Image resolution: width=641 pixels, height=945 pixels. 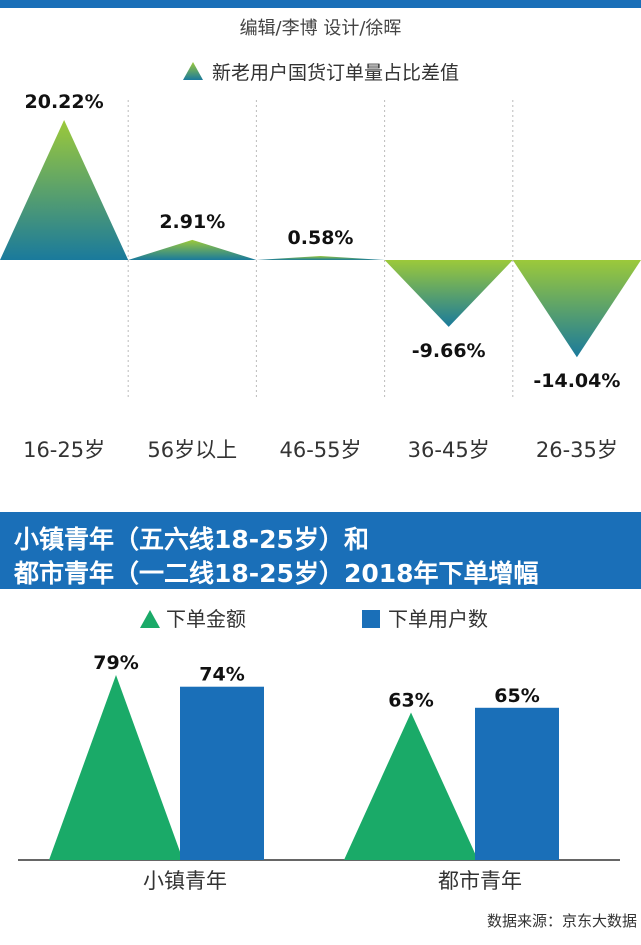 What do you see at coordinates (206, 619) in the screenshot?
I see `legend-amount-label: 下单金额` at bounding box center [206, 619].